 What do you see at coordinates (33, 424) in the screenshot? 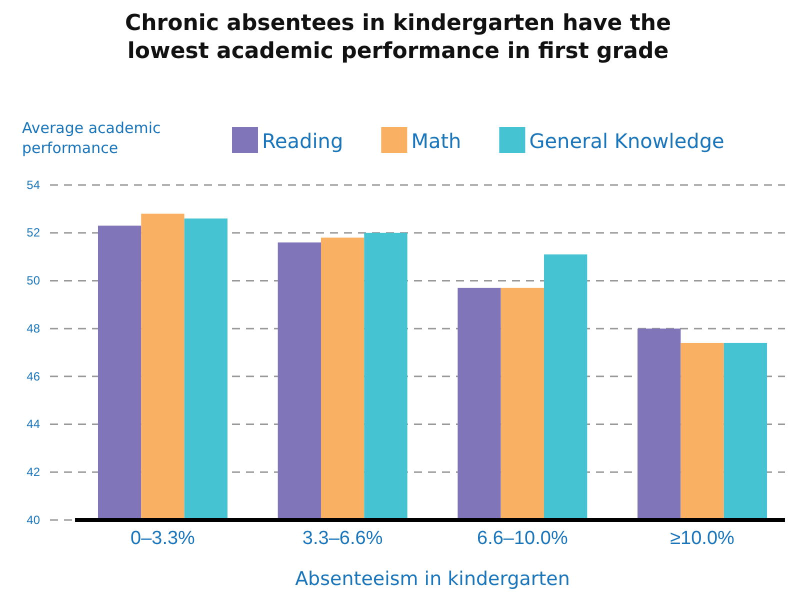
I see `y-tick-label: 44` at bounding box center [33, 424].